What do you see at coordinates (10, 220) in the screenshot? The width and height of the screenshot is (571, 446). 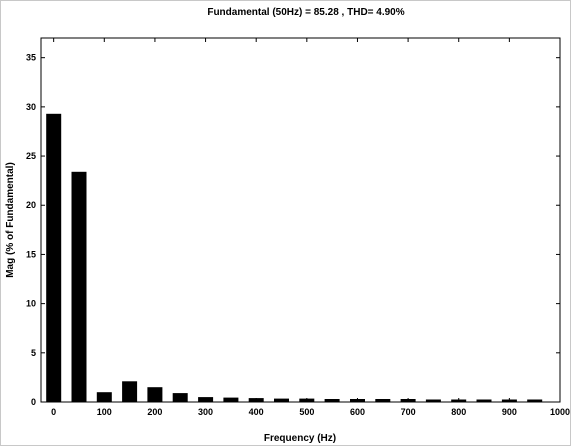 I see `y-axis-label: Mag (% of Fundamental)` at bounding box center [10, 220].